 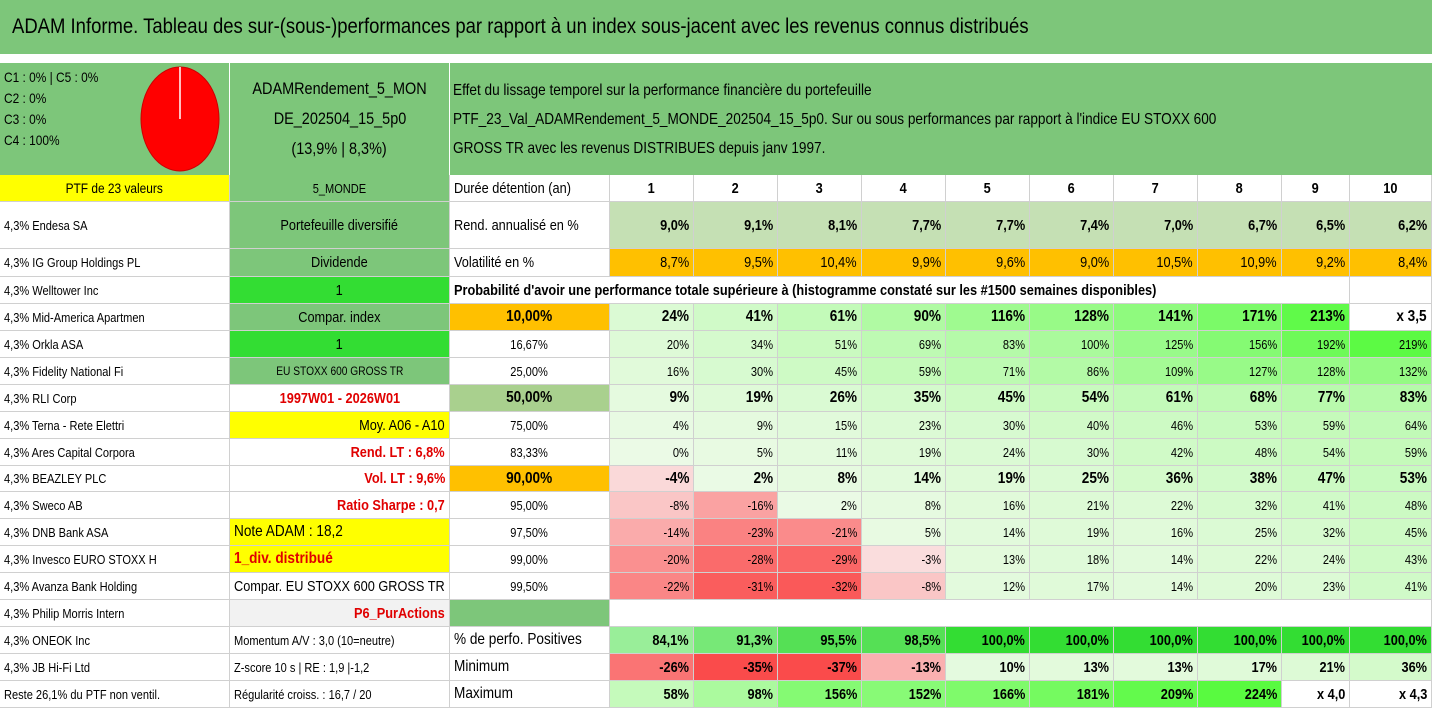 I want to click on portfolio-info-cell: Régularité croiss. : 16,7 / 20, so click(x=340, y=694).